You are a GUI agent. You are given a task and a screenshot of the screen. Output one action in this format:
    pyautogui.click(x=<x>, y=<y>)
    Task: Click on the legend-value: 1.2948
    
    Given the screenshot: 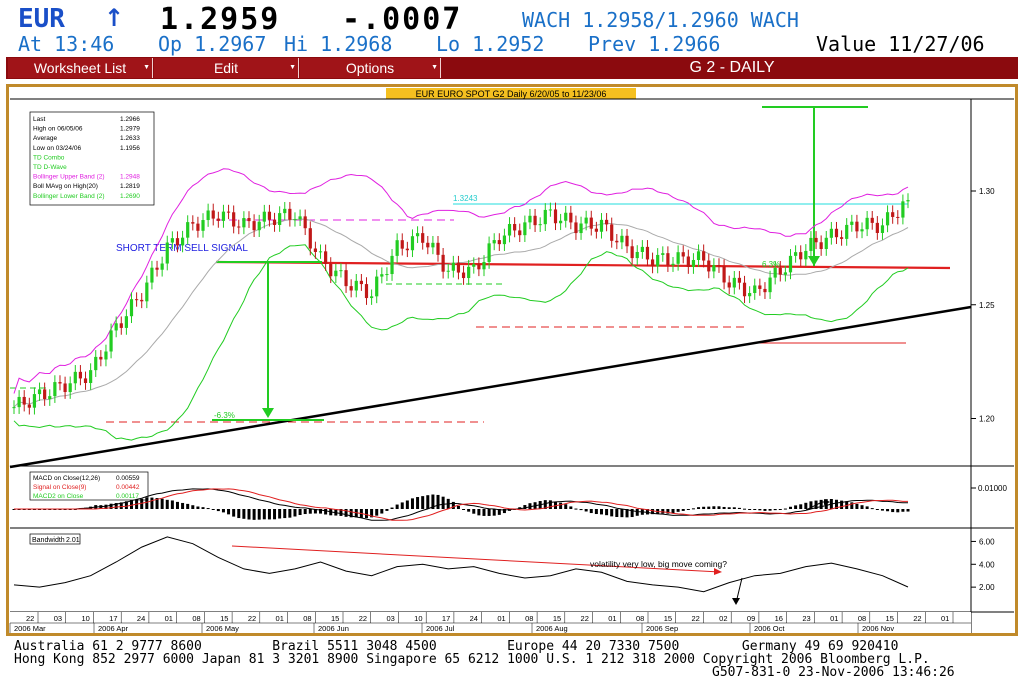 What is the action you would take?
    pyautogui.click(x=130, y=177)
    